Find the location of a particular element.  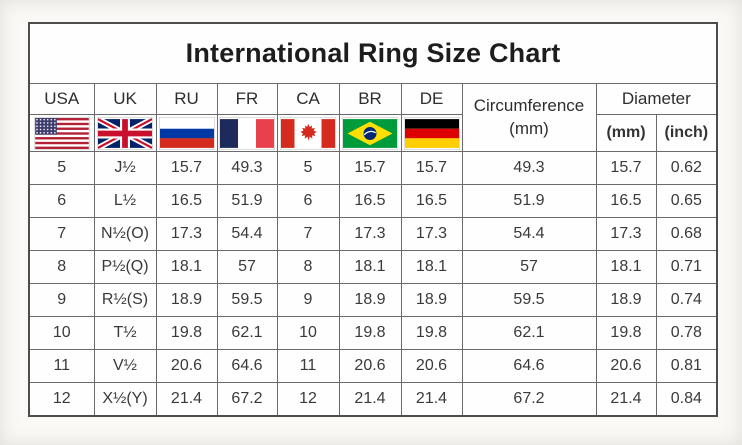

cell-circumference: 54.4 is located at coordinates (529, 234).